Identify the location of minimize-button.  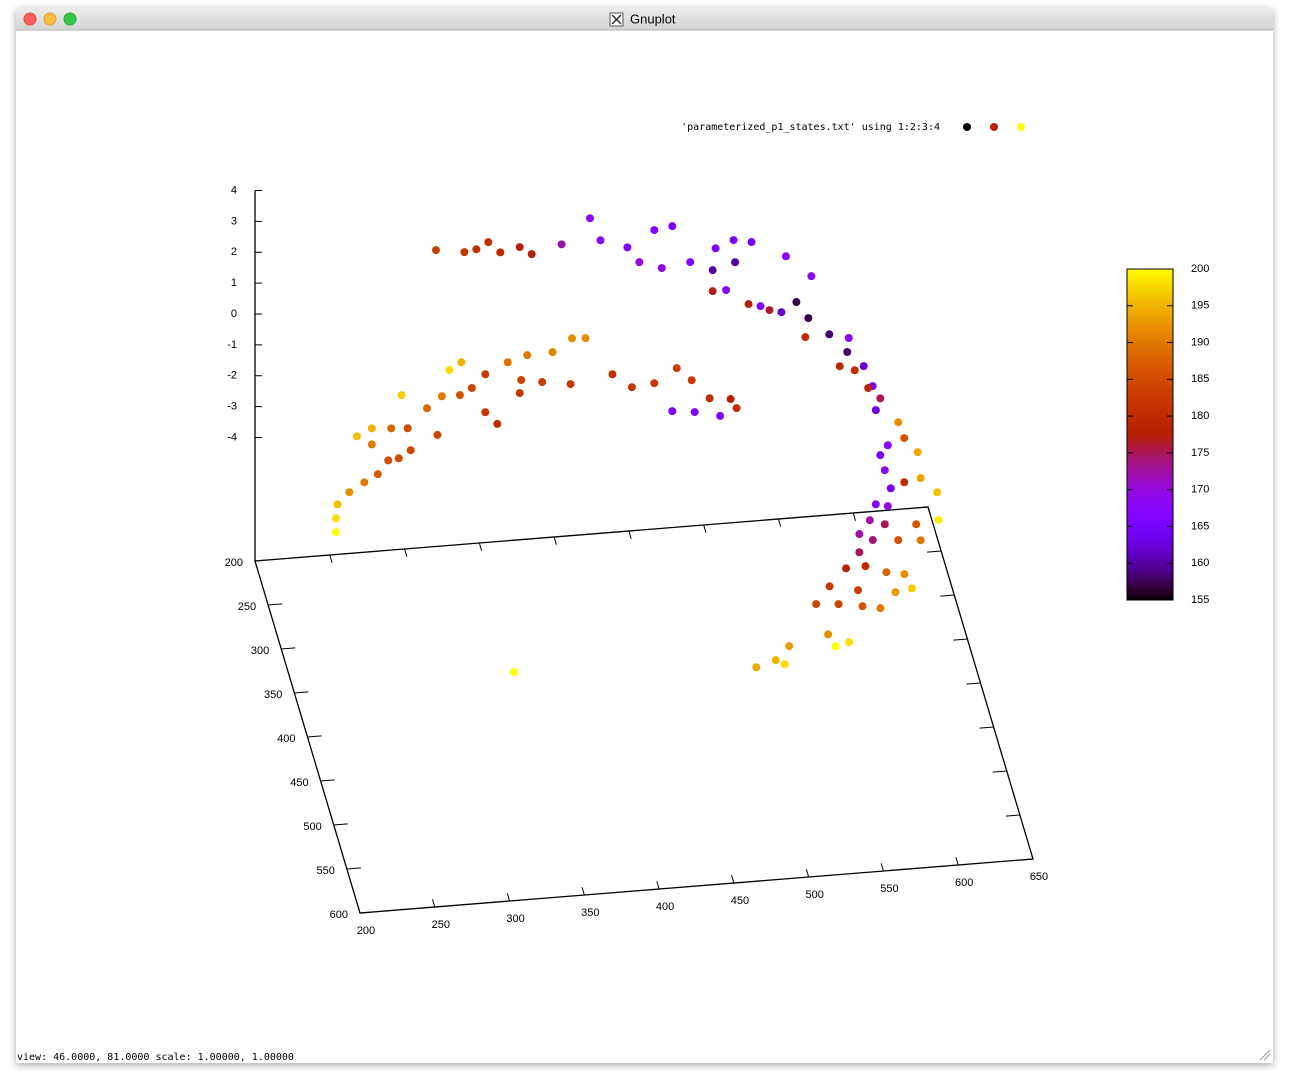
(50, 19).